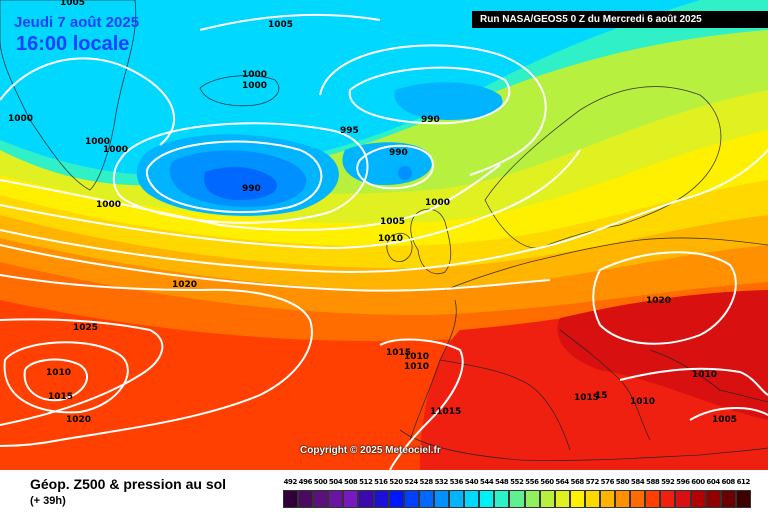 Image resolution: width=768 pixels, height=512 pixels. I want to click on z500-band-532-b, so click(448, 101).